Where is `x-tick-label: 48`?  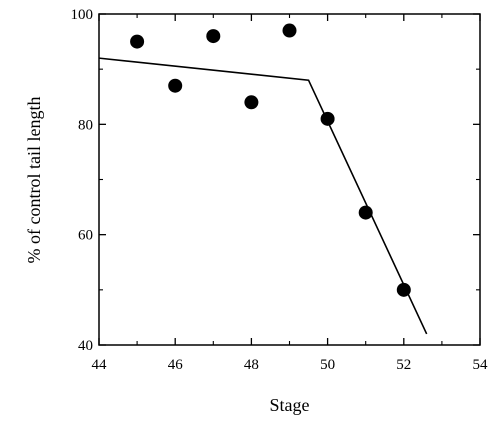 x-tick-label: 48 is located at coordinates (251, 365).